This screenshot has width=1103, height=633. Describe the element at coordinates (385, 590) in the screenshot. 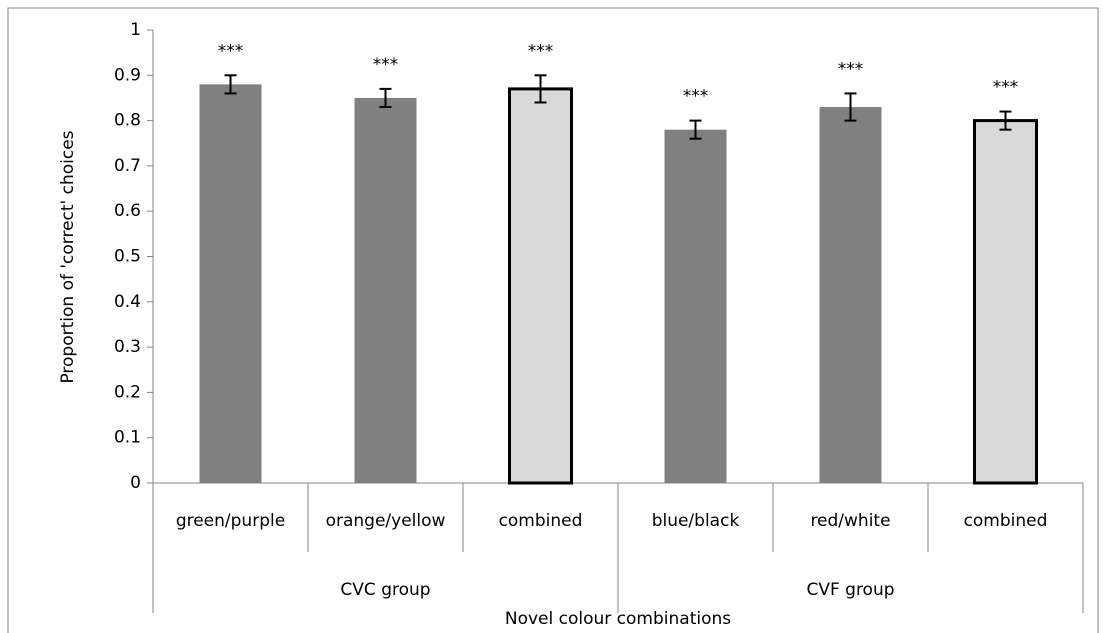

I see `group-label: CVC group` at that location.